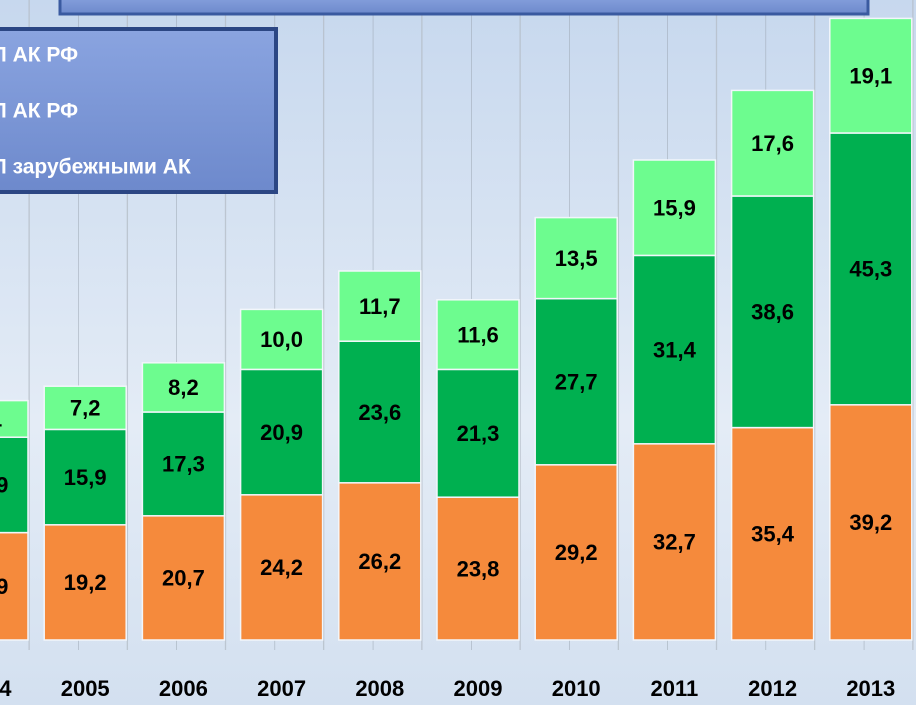  What do you see at coordinates (281, 688) in the screenshot?
I see `x-tick-label: 2007` at bounding box center [281, 688].